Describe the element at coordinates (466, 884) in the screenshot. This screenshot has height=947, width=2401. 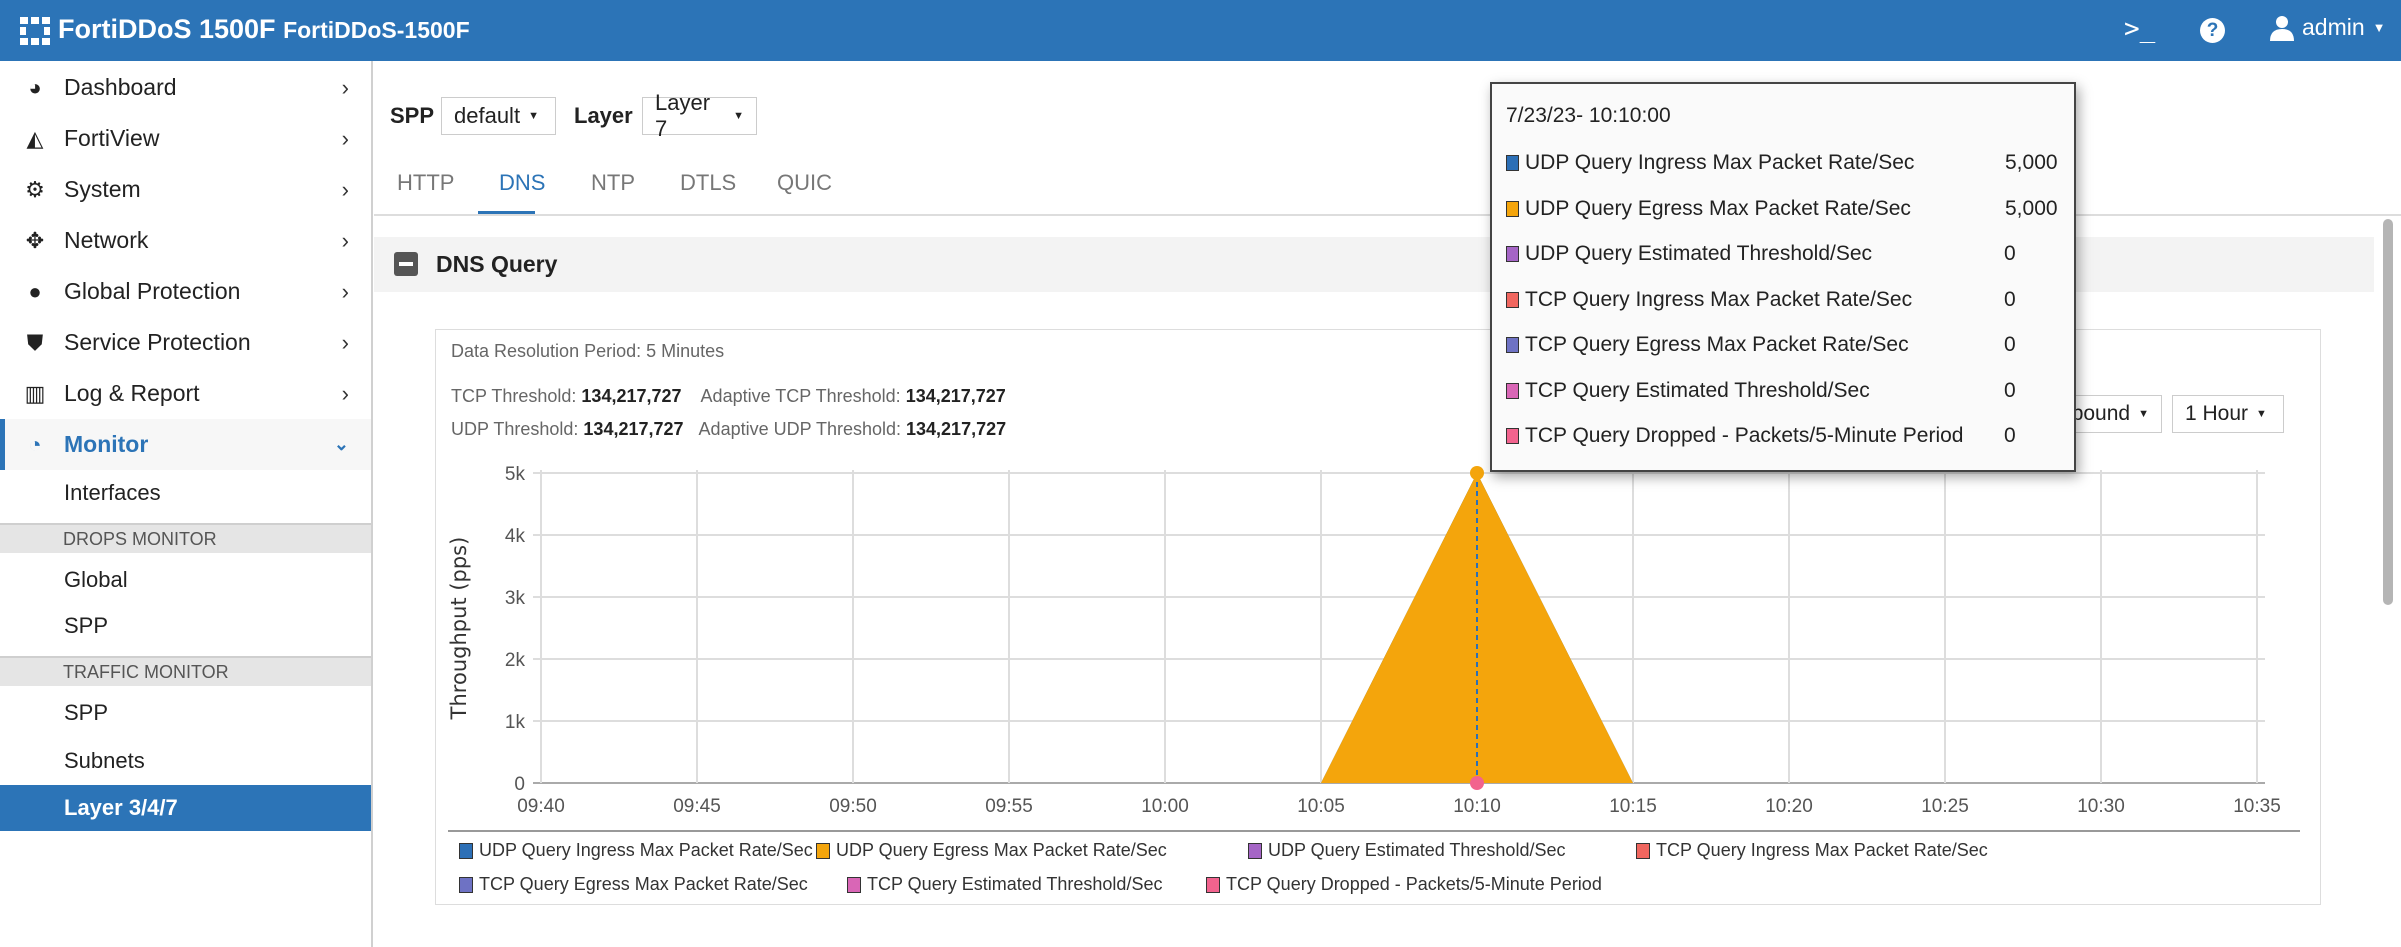
I see `legend-swatch` at that location.